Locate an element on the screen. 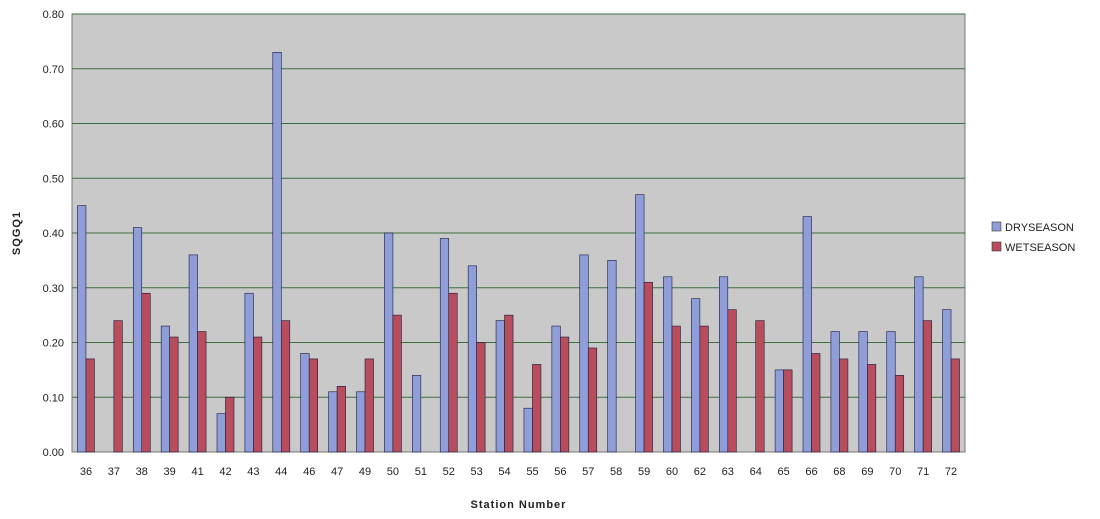 This screenshot has height=519, width=1100. x-tick-label: 50 is located at coordinates (393, 472).